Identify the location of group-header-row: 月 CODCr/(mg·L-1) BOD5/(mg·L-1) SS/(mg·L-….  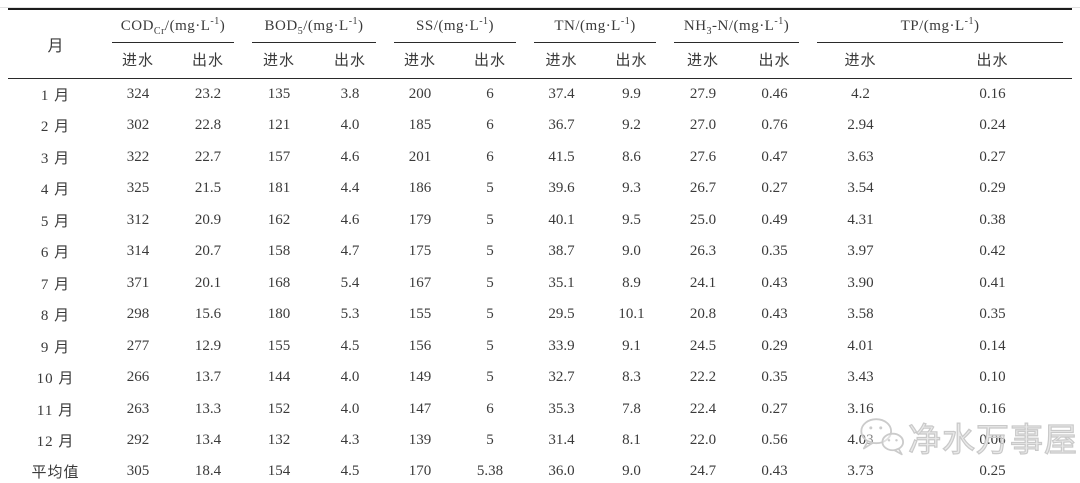
(540, 43).